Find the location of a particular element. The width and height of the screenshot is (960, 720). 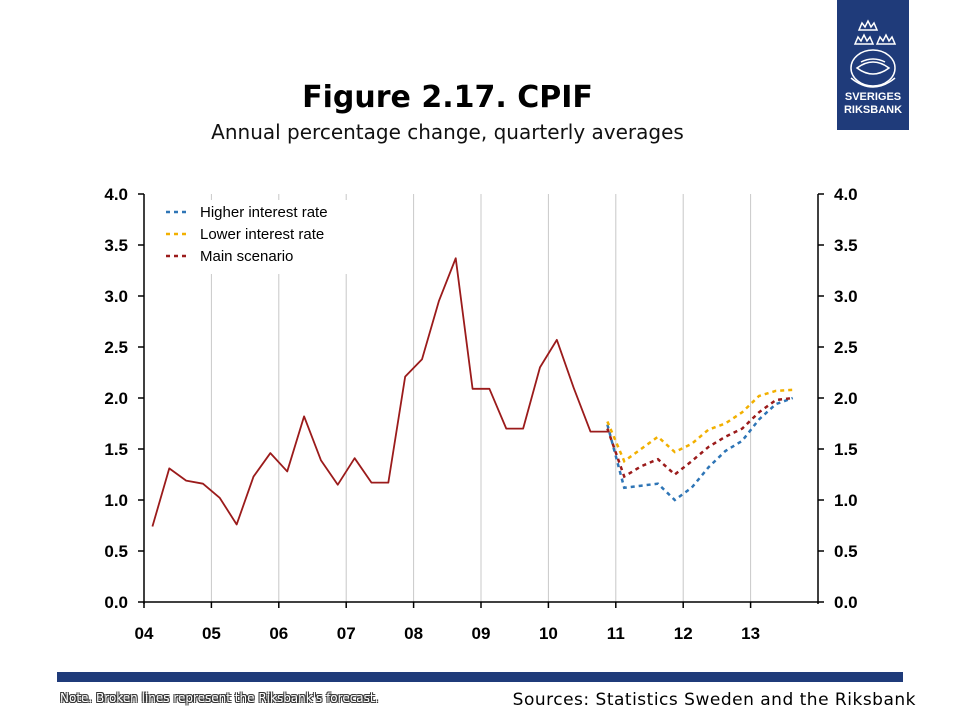

x-tick-label: 08 is located at coordinates (413, 633).